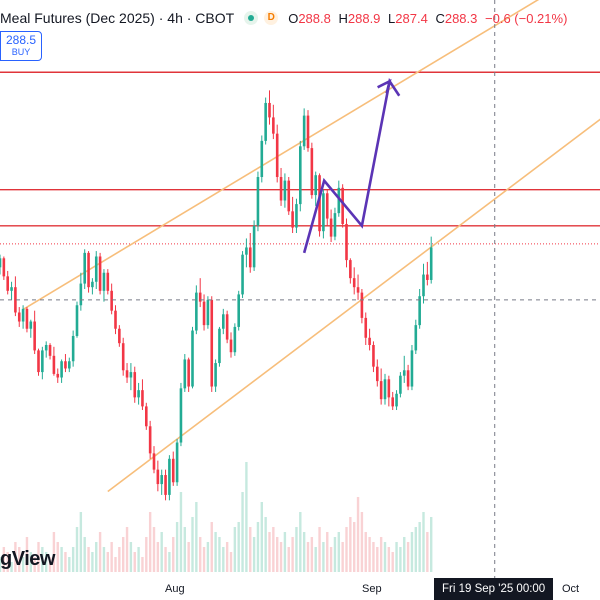 Image resolution: width=600 pixels, height=600 pixels. Describe the element at coordinates (271, 18) in the screenshot. I see `delayed-data-badge: D` at that location.